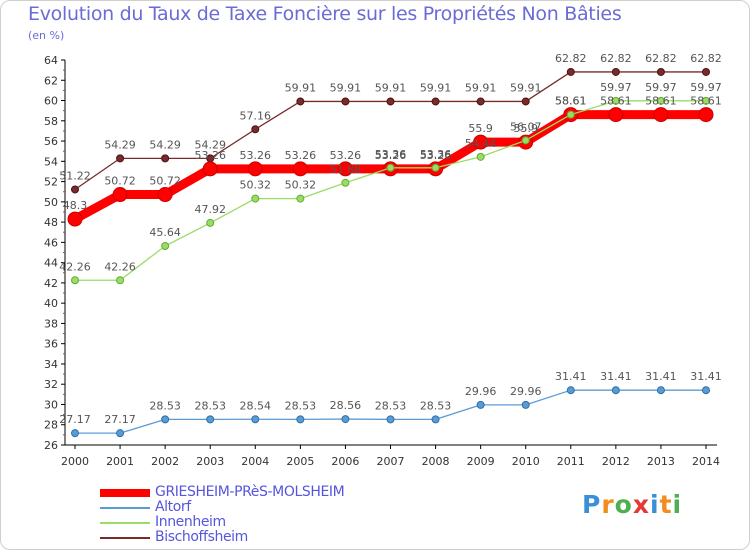  What do you see at coordinates (51, 60) in the screenshot?
I see `y-tick-label: 64` at bounding box center [51, 60].